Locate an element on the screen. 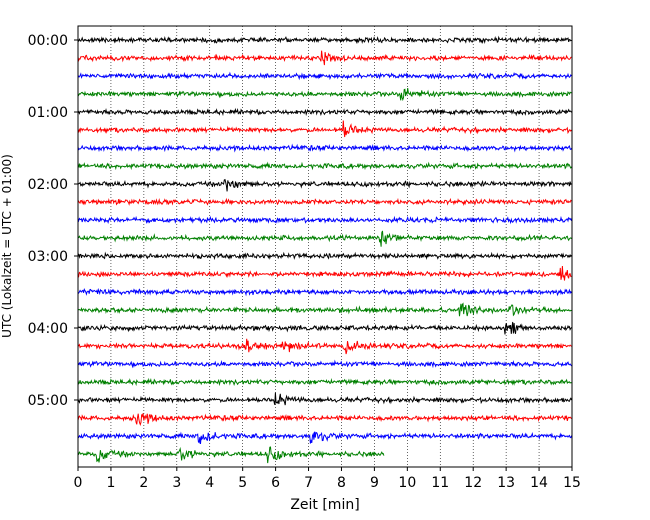  x-axis-label: Zeit [min] is located at coordinates (324, 505).